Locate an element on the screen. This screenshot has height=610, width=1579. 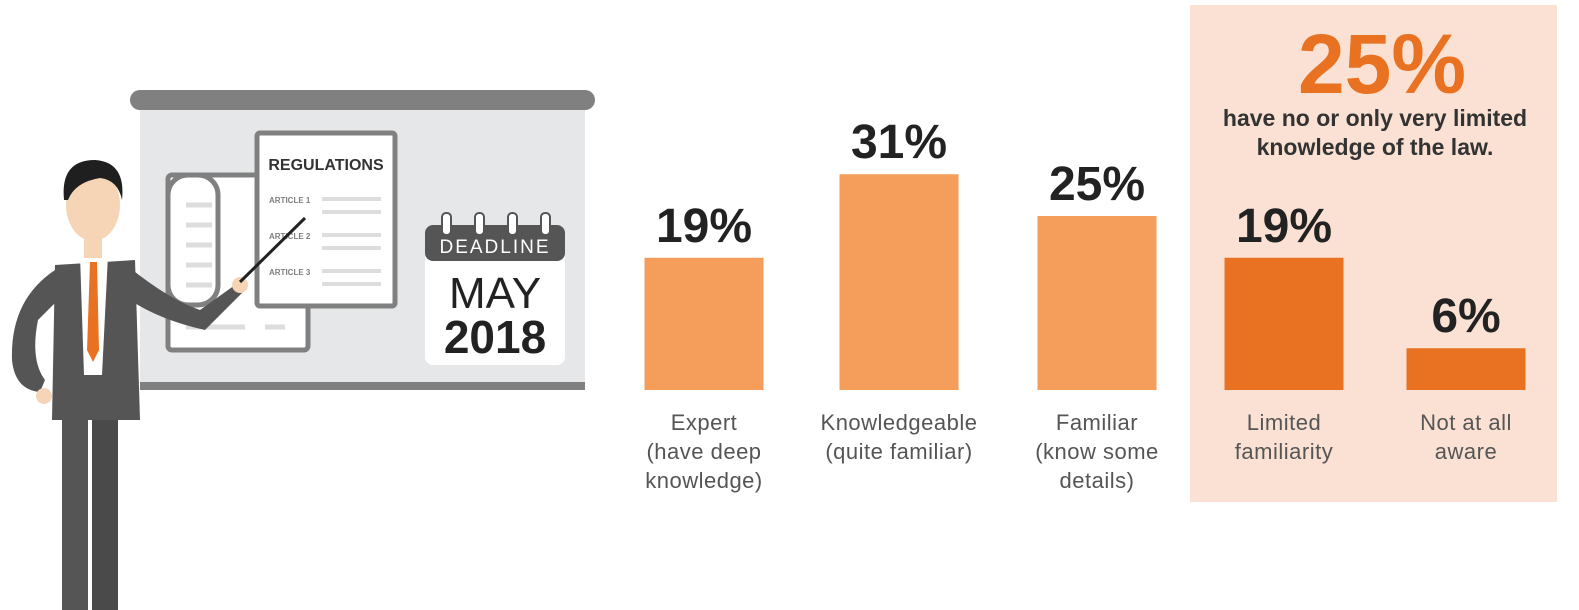
category-label: Not at all aware is located at coordinates (1466, 437).